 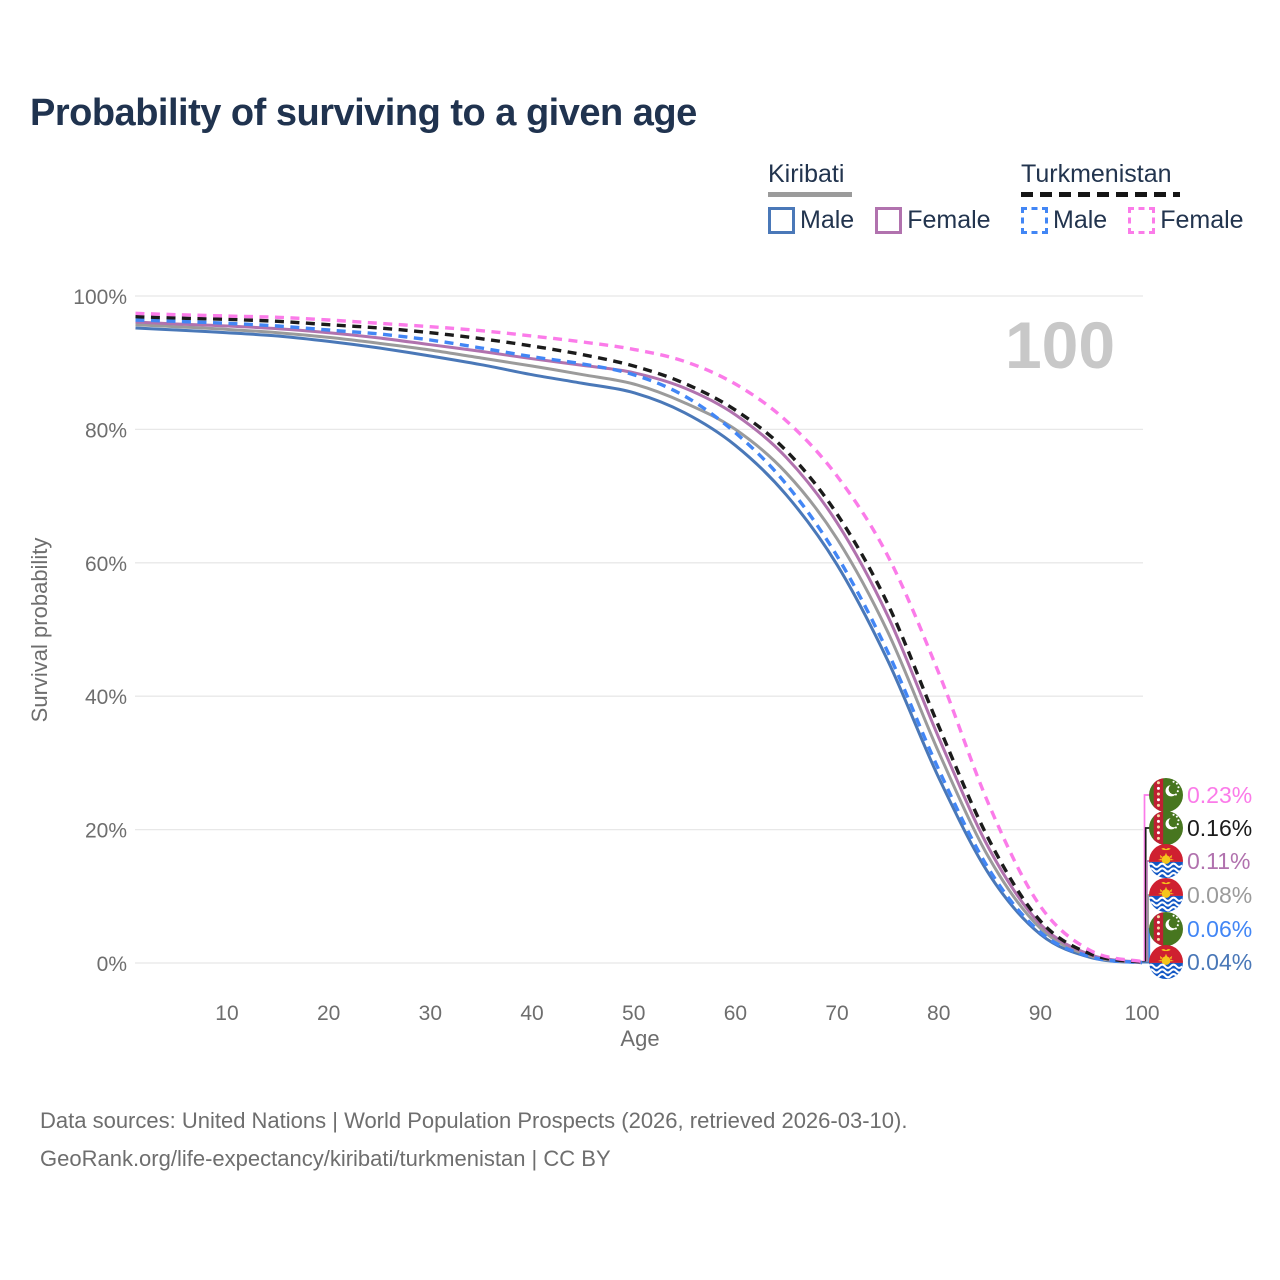 I want to click on end-label-row-kiribati-male: 0.04%, so click(x=1200, y=962).